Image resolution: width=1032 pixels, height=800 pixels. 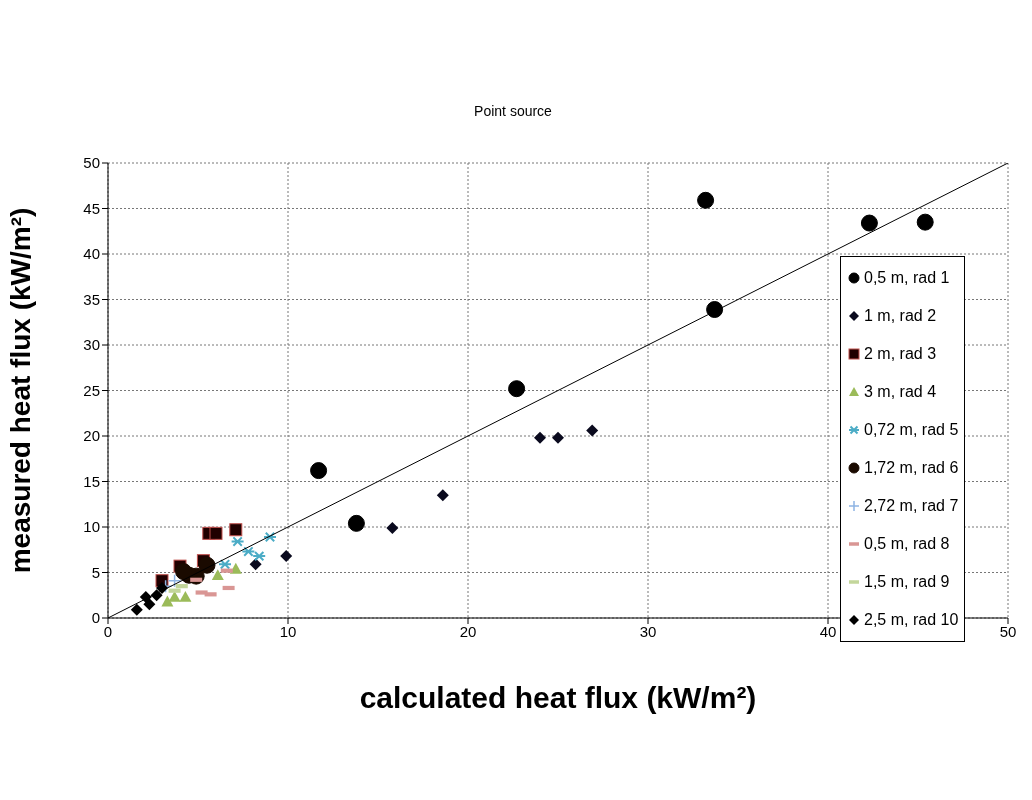 I want to click on x-tick-label: 0, so click(x=108, y=631).